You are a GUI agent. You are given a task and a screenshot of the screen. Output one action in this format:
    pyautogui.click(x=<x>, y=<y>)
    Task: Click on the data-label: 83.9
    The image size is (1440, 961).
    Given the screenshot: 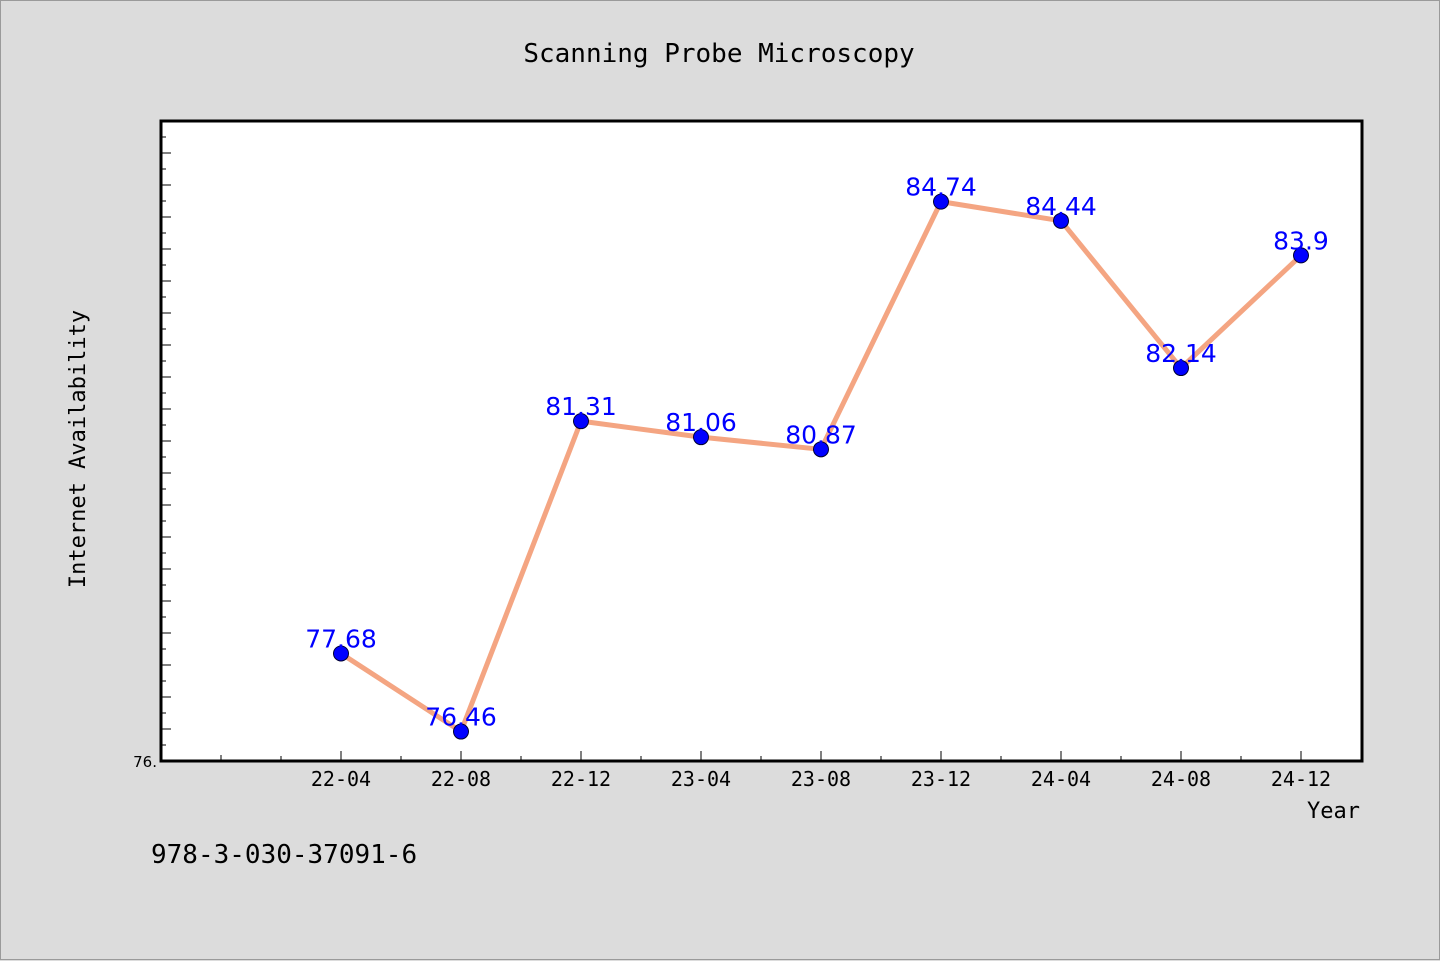 What is the action you would take?
    pyautogui.click(x=1301, y=240)
    